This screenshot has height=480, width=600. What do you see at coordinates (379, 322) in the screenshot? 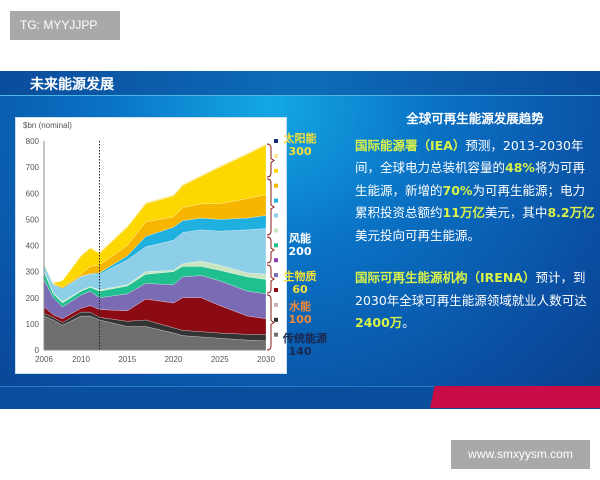
I see `highlight-text: 2400万` at bounding box center [379, 322].